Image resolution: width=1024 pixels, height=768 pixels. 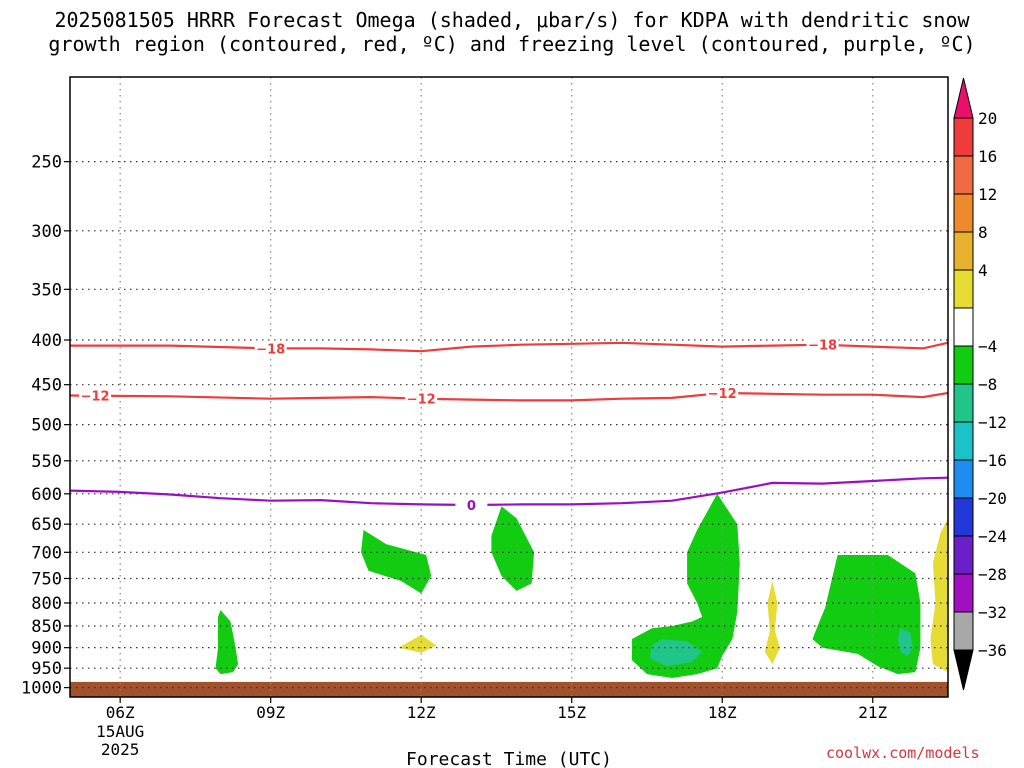 What do you see at coordinates (722, 712) in the screenshot?
I see `x-tick-label-18Z: 18Z` at bounding box center [722, 712].